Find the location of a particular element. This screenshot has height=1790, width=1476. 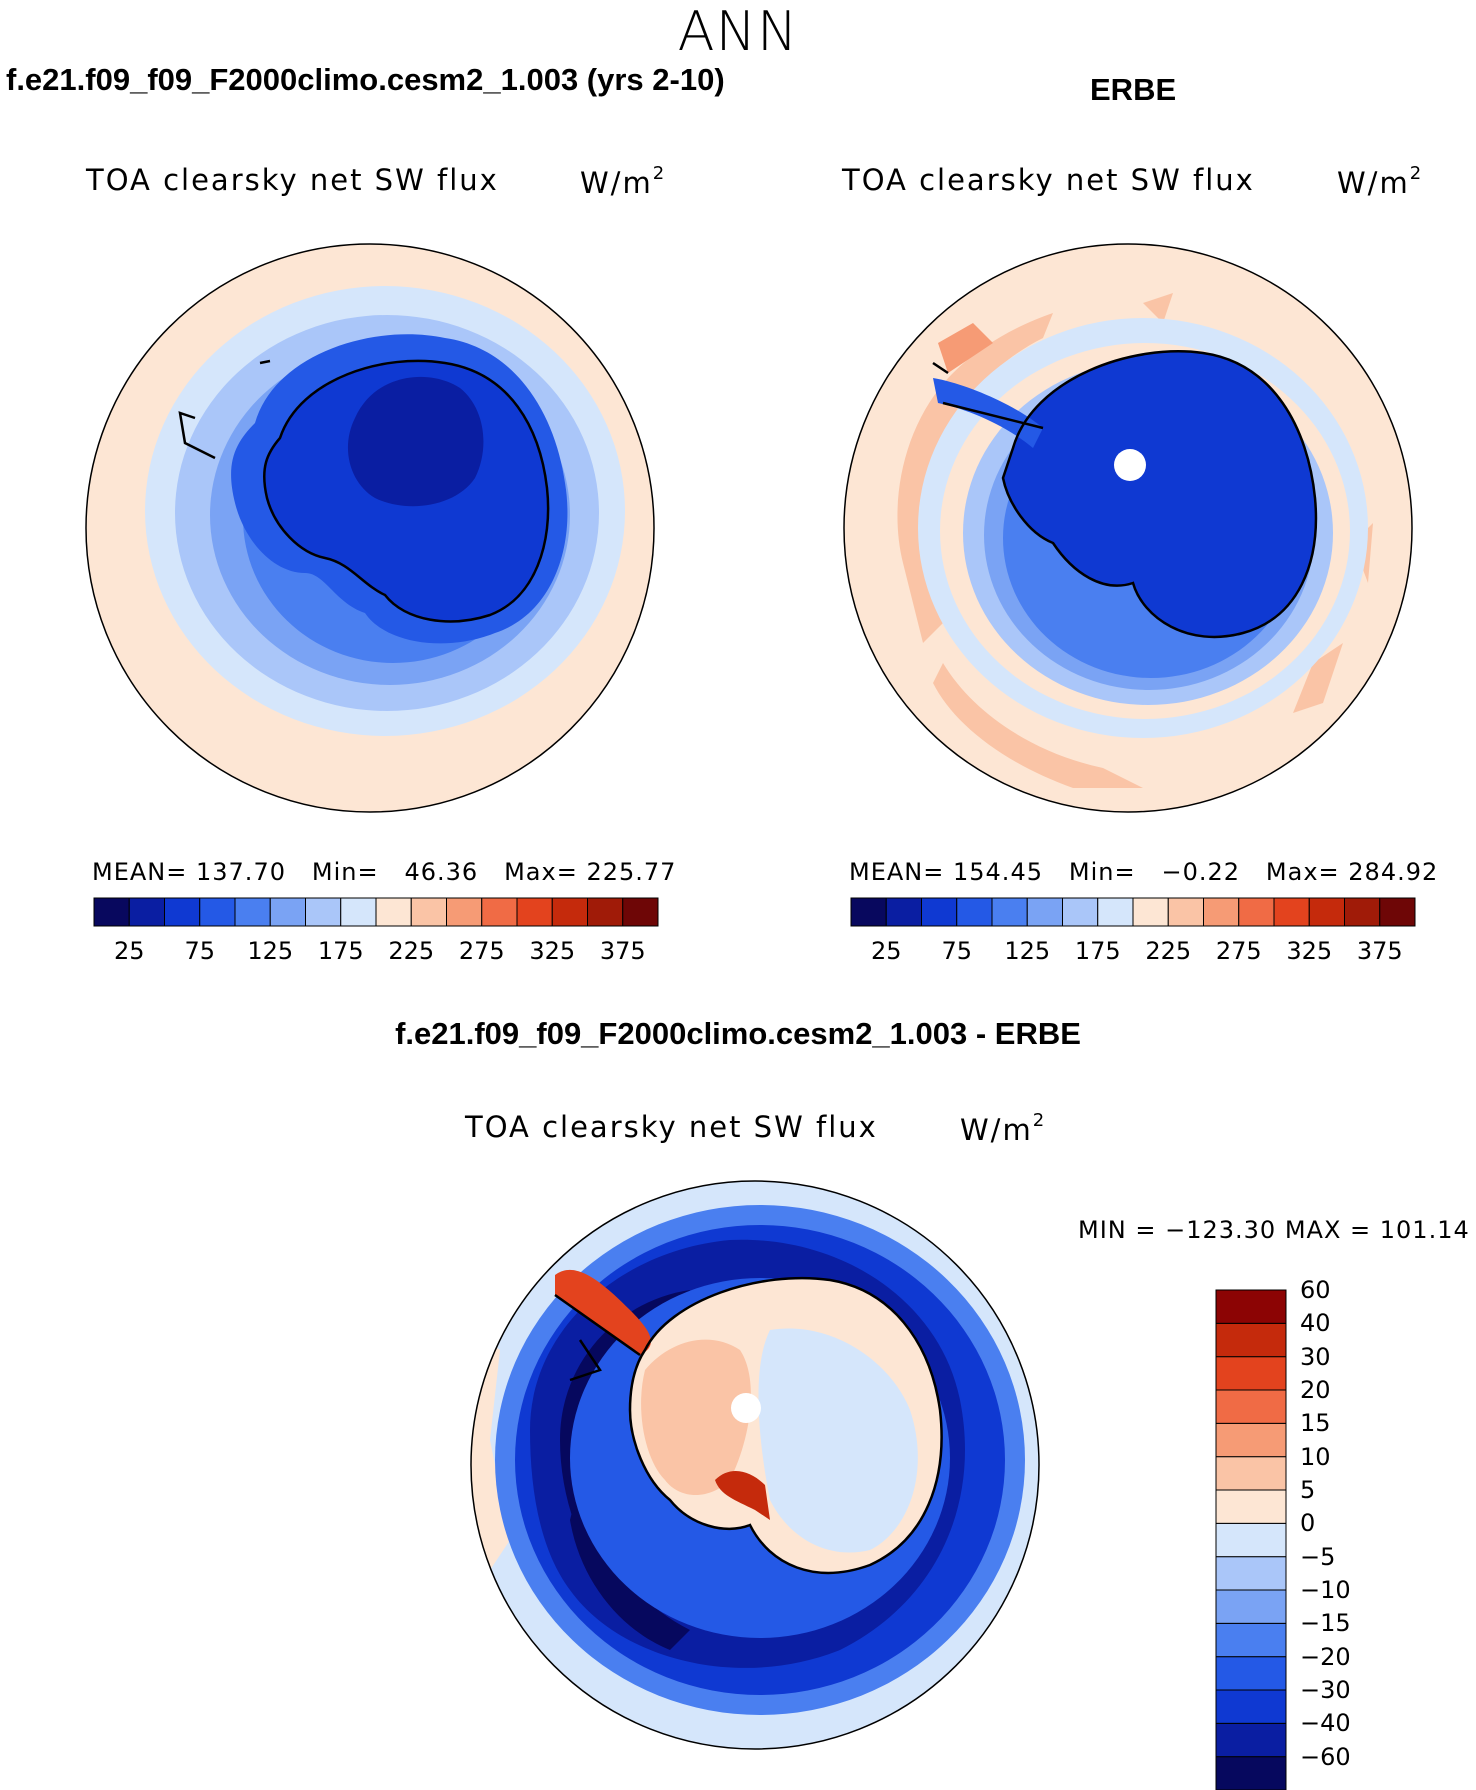

model-units: W/m2 is located at coordinates (622, 181).